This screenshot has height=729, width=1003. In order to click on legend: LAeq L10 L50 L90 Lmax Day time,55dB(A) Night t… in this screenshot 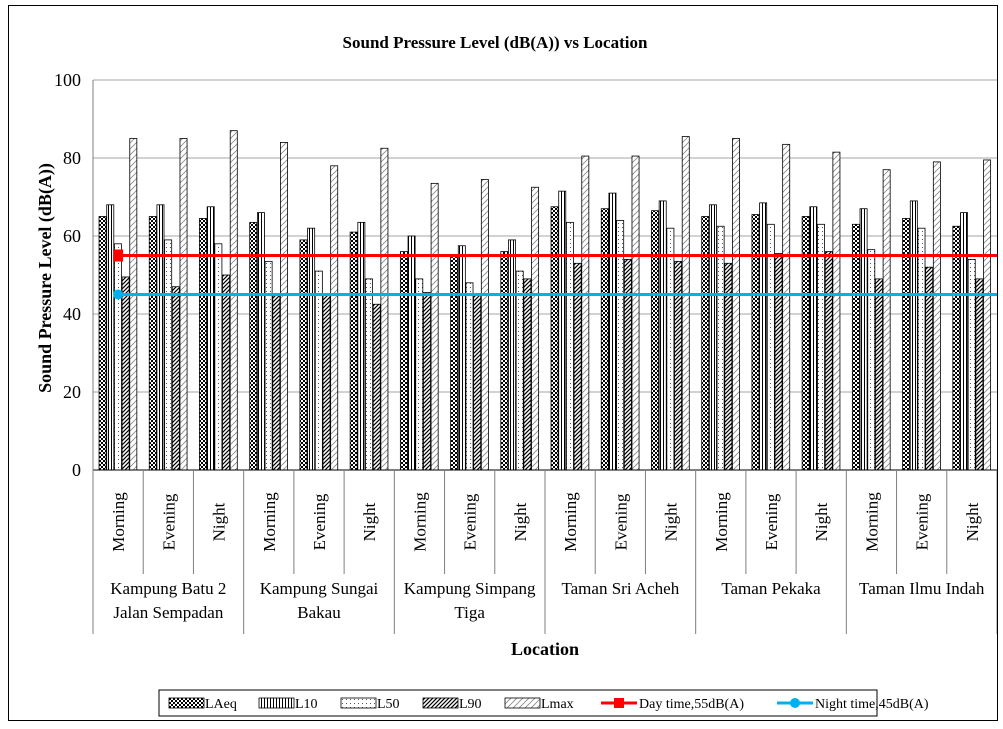, I will do `click(543, 703)`.